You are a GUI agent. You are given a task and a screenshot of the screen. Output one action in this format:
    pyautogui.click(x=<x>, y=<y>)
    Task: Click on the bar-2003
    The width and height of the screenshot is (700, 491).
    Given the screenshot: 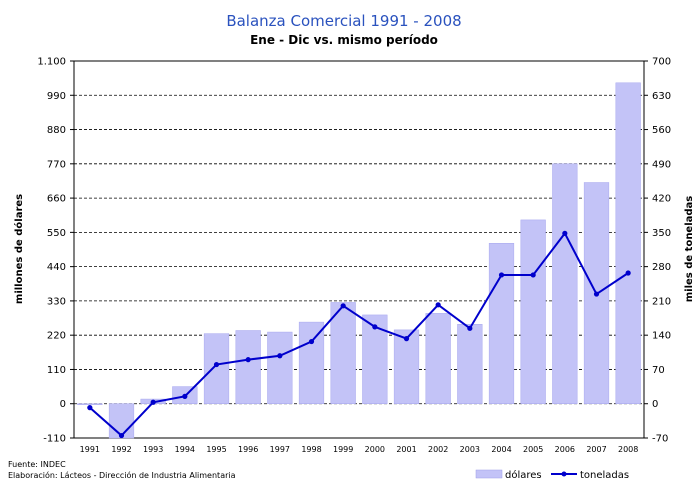 What is the action you would take?
    pyautogui.click(x=470, y=364)
    